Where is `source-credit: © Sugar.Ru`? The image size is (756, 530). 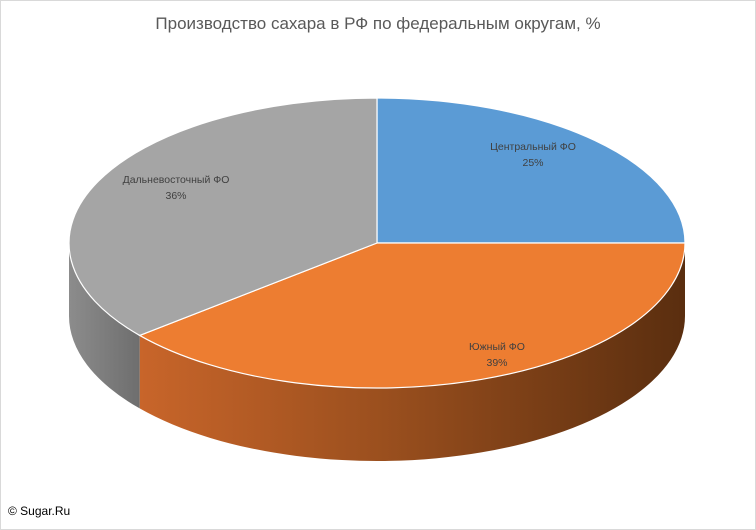 source-credit: © Sugar.Ru is located at coordinates (39, 511).